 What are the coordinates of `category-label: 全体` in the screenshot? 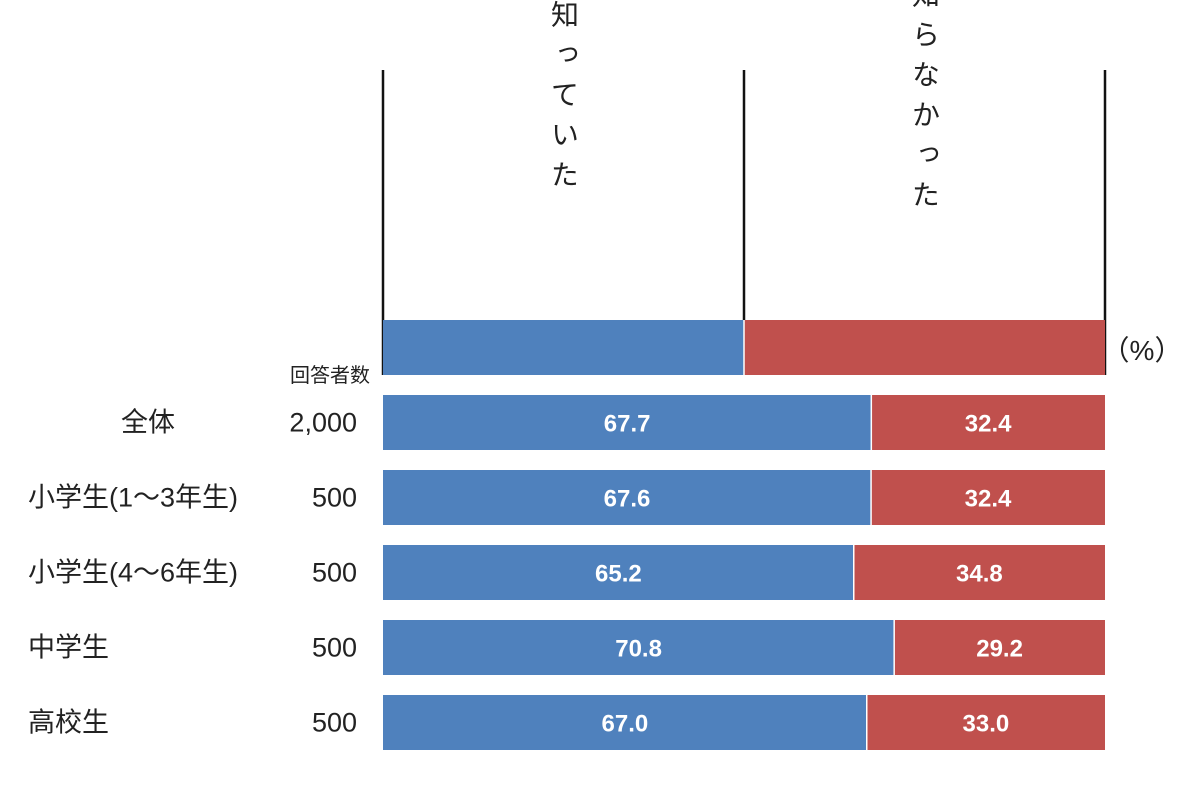 It's located at (148, 423).